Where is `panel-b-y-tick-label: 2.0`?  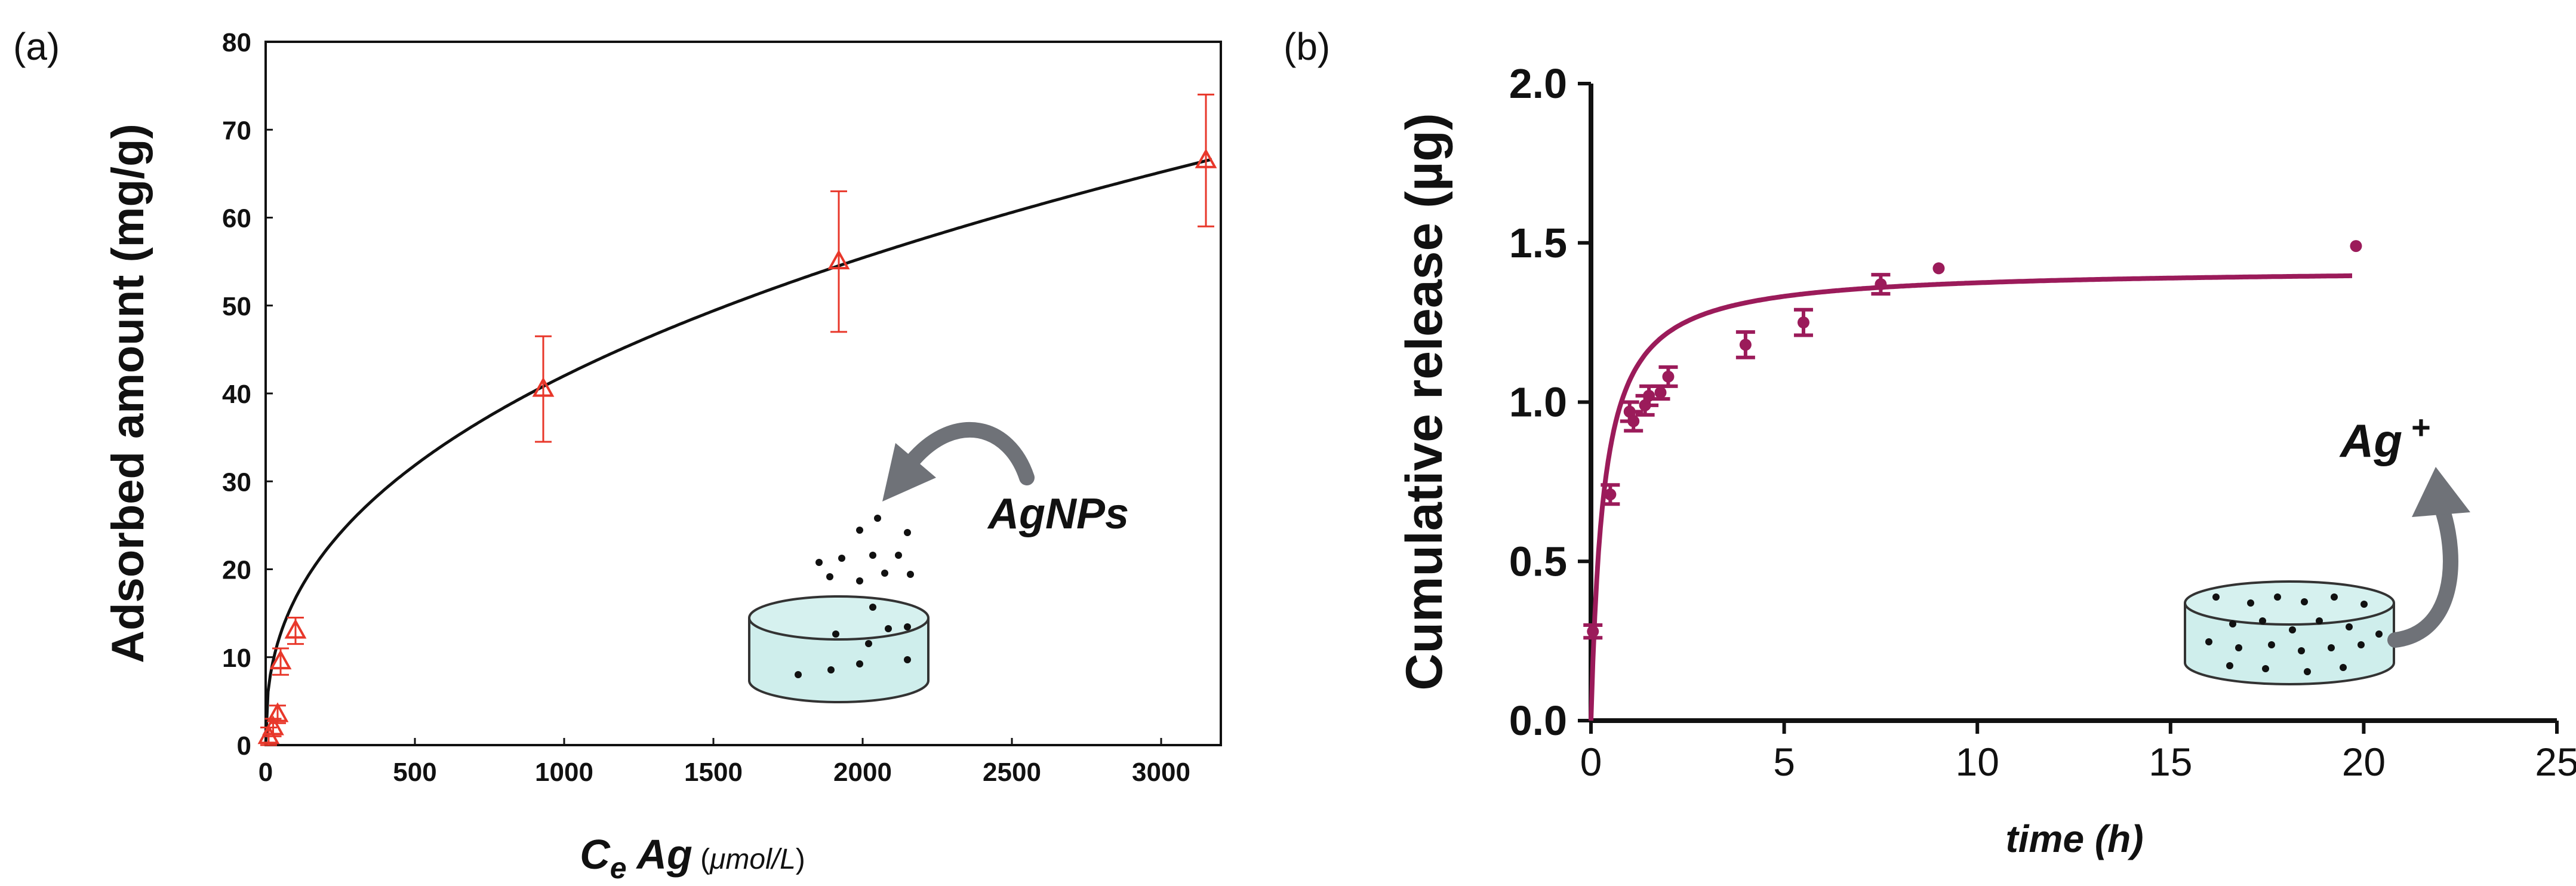 panel-b-y-tick-label: 2.0 is located at coordinates (1538, 83).